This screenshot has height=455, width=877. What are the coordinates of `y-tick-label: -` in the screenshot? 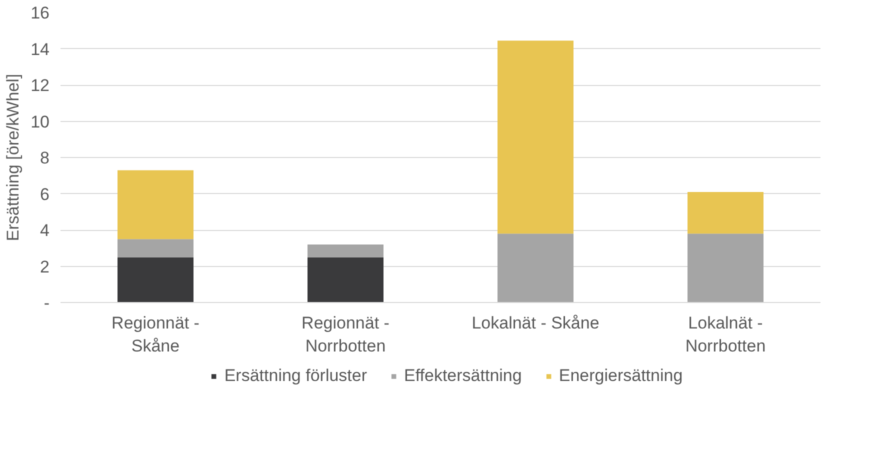 It's located at (47, 303).